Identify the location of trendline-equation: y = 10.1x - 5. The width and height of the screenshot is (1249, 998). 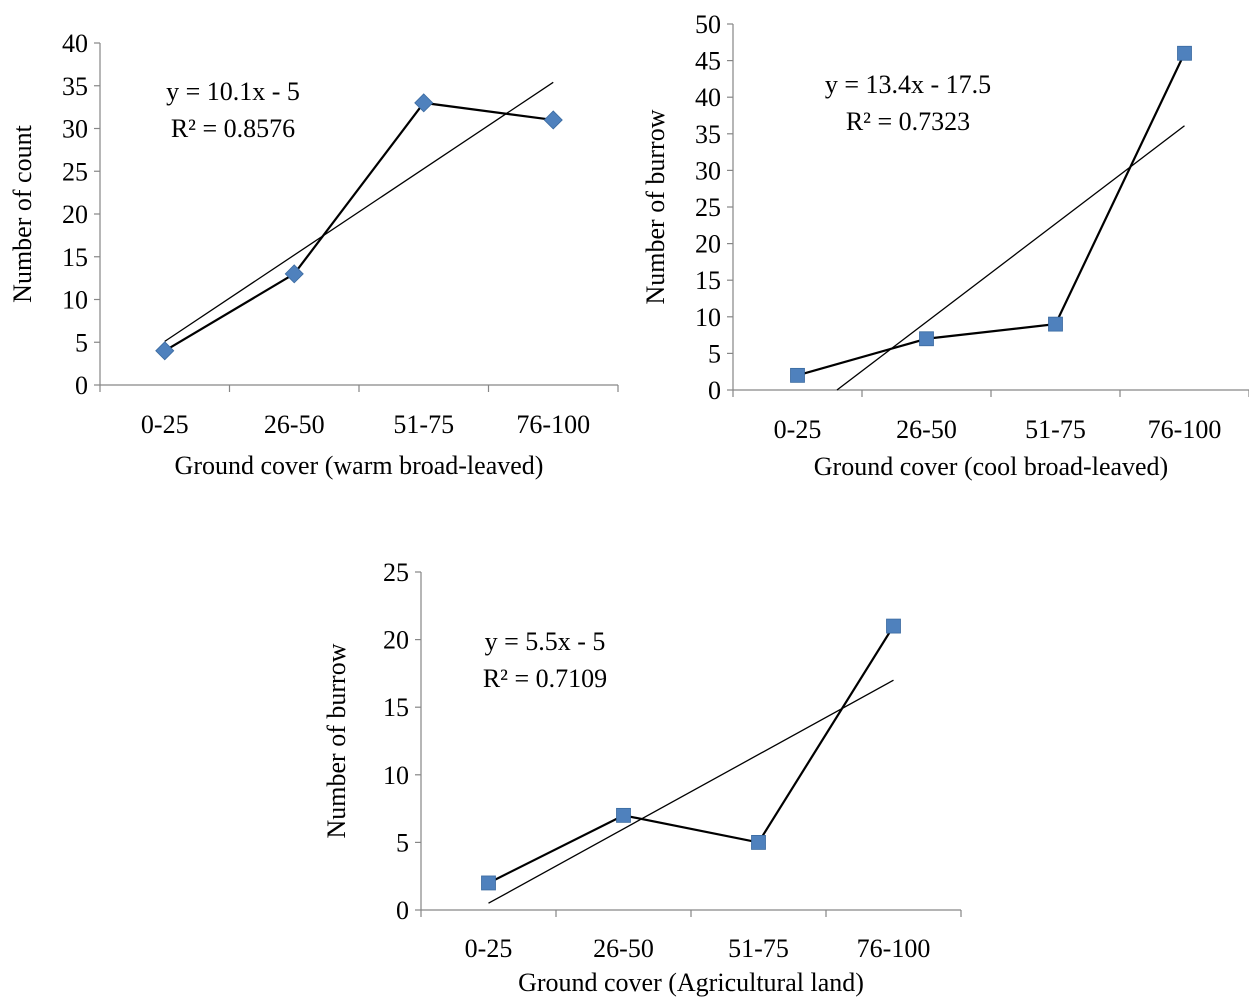
(233, 91).